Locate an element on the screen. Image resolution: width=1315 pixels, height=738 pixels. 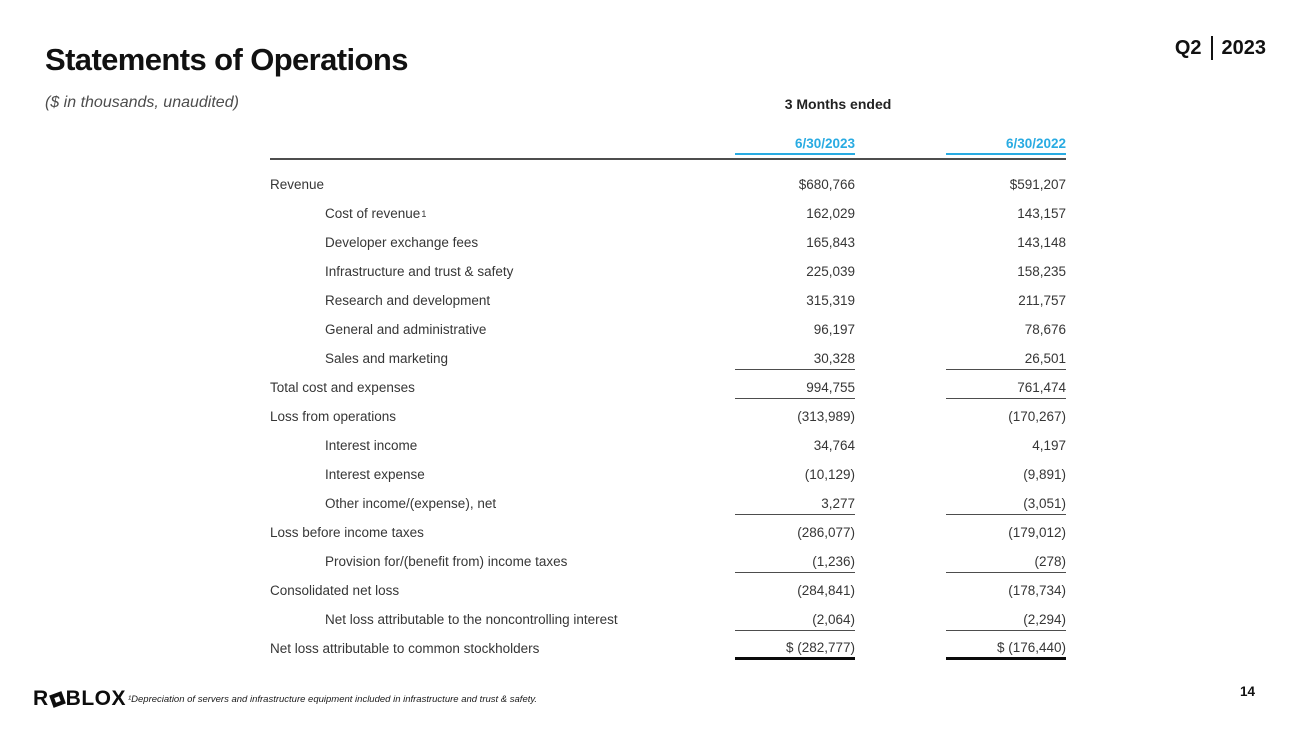
value-2023: 3,277 is located at coordinates (795, 503).